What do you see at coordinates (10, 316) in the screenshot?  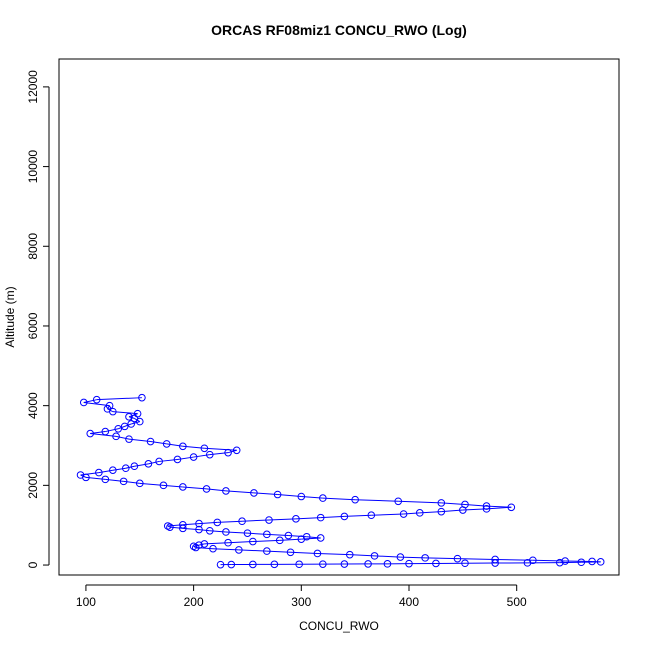 I see `y-axis-label: Altitude (m)` at bounding box center [10, 316].